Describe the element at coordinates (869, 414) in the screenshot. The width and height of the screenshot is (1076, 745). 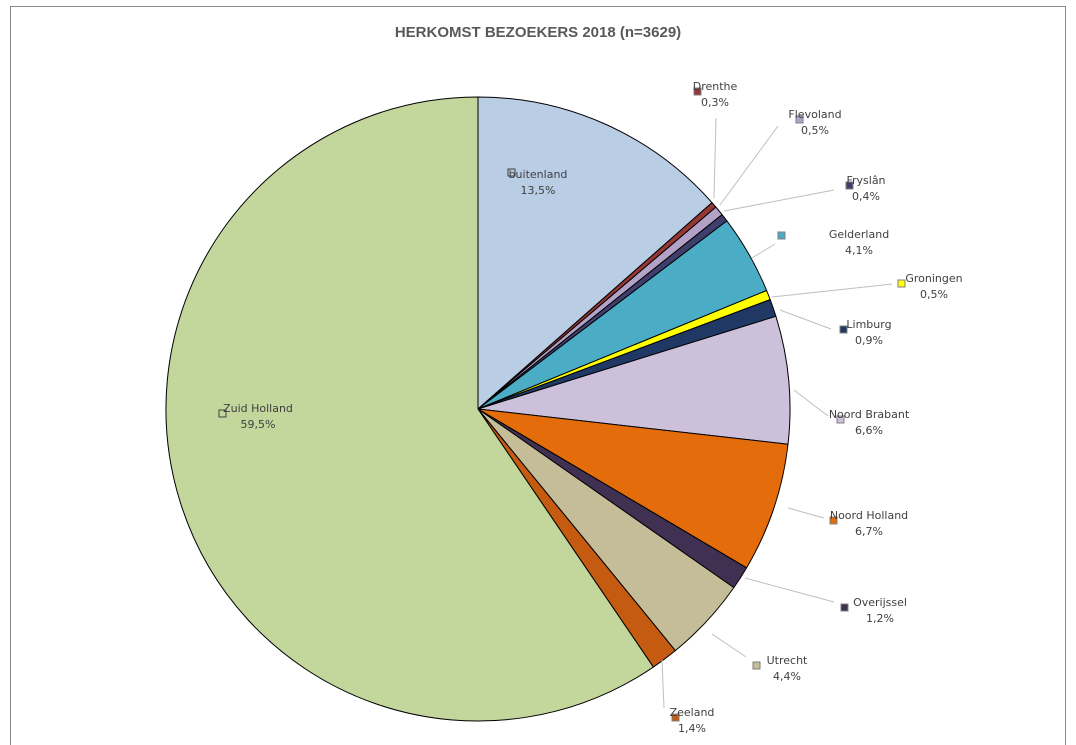
I see `category-label-noord-brabant: Noord Brabant` at that location.